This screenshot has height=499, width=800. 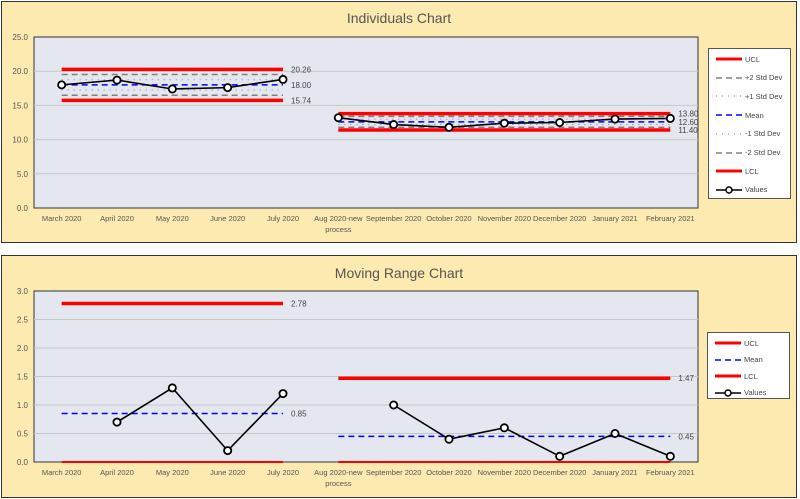 What do you see at coordinates (764, 78) in the screenshot?
I see `legend-label: +2 Std Dev` at bounding box center [764, 78].